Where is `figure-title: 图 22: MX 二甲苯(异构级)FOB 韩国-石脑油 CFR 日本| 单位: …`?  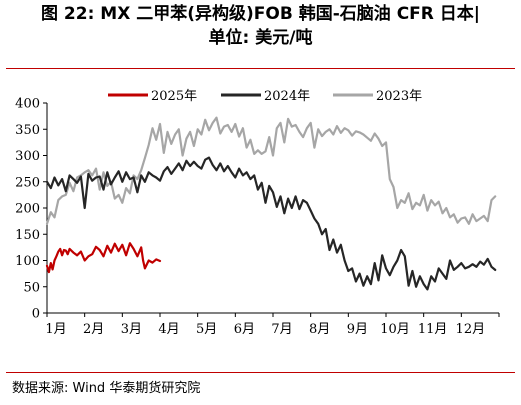 figure-title: 图 22: MX 二甲苯(异构级)FOB 韩国-石脑油 CFR 日本| 单位: … is located at coordinates (260, 26).